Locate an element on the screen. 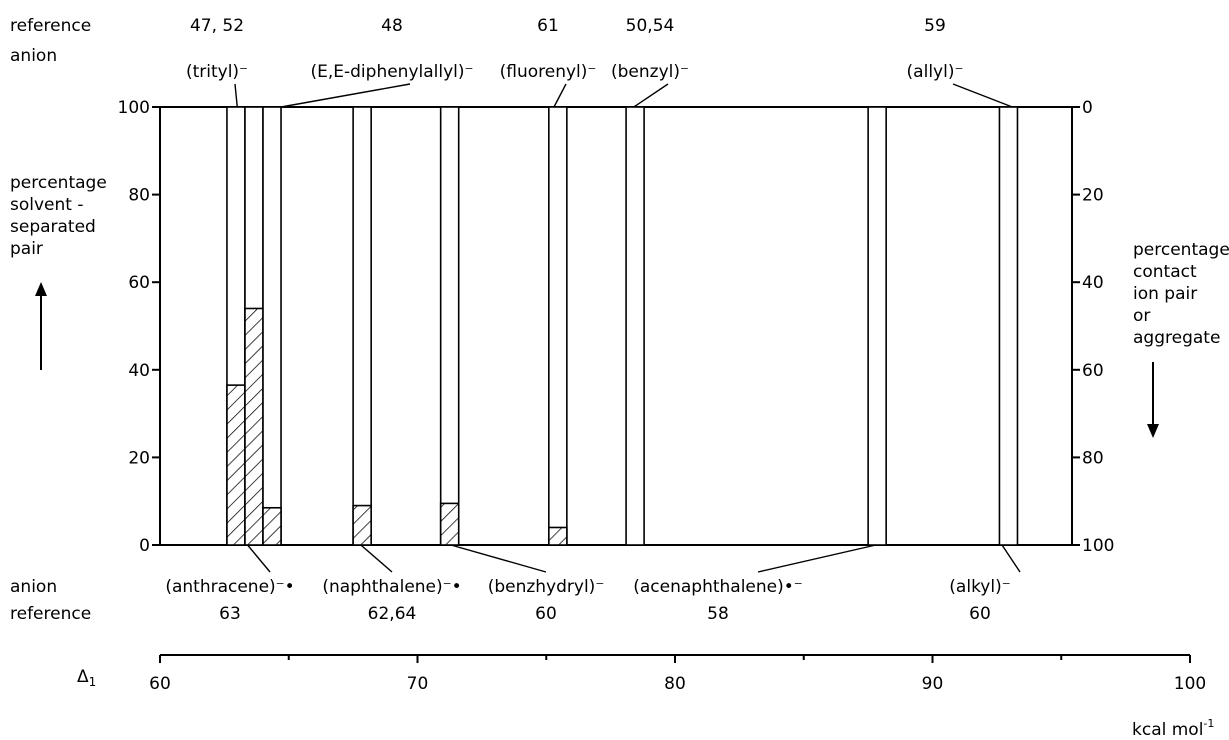 The image size is (1229, 740). delta-axis-tick-label: 90 is located at coordinates (933, 684).